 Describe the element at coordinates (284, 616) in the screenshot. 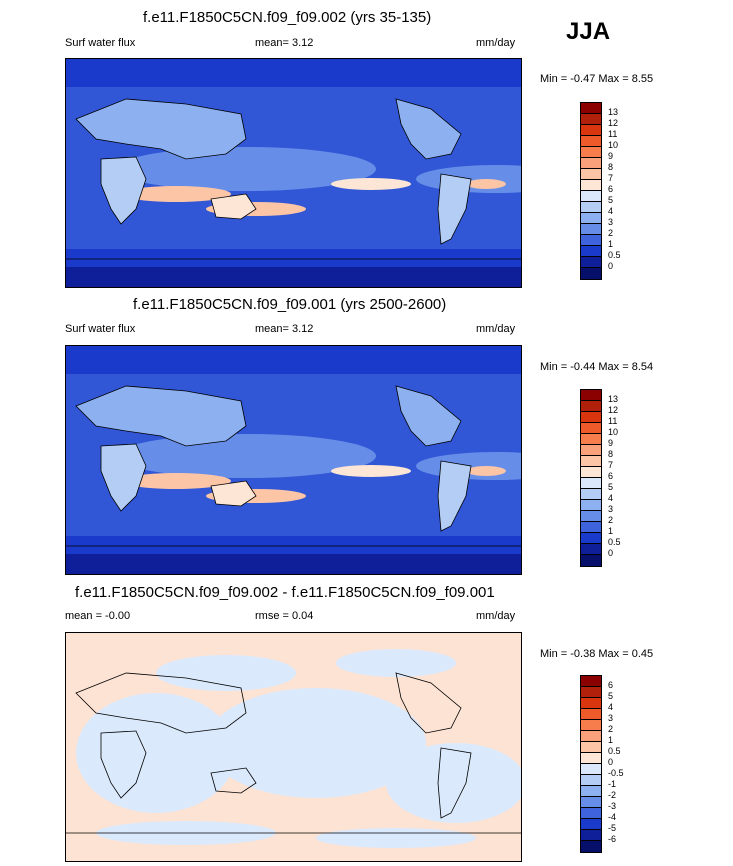

I see `panel-3-rmse-label: rmse = 0.04` at that location.